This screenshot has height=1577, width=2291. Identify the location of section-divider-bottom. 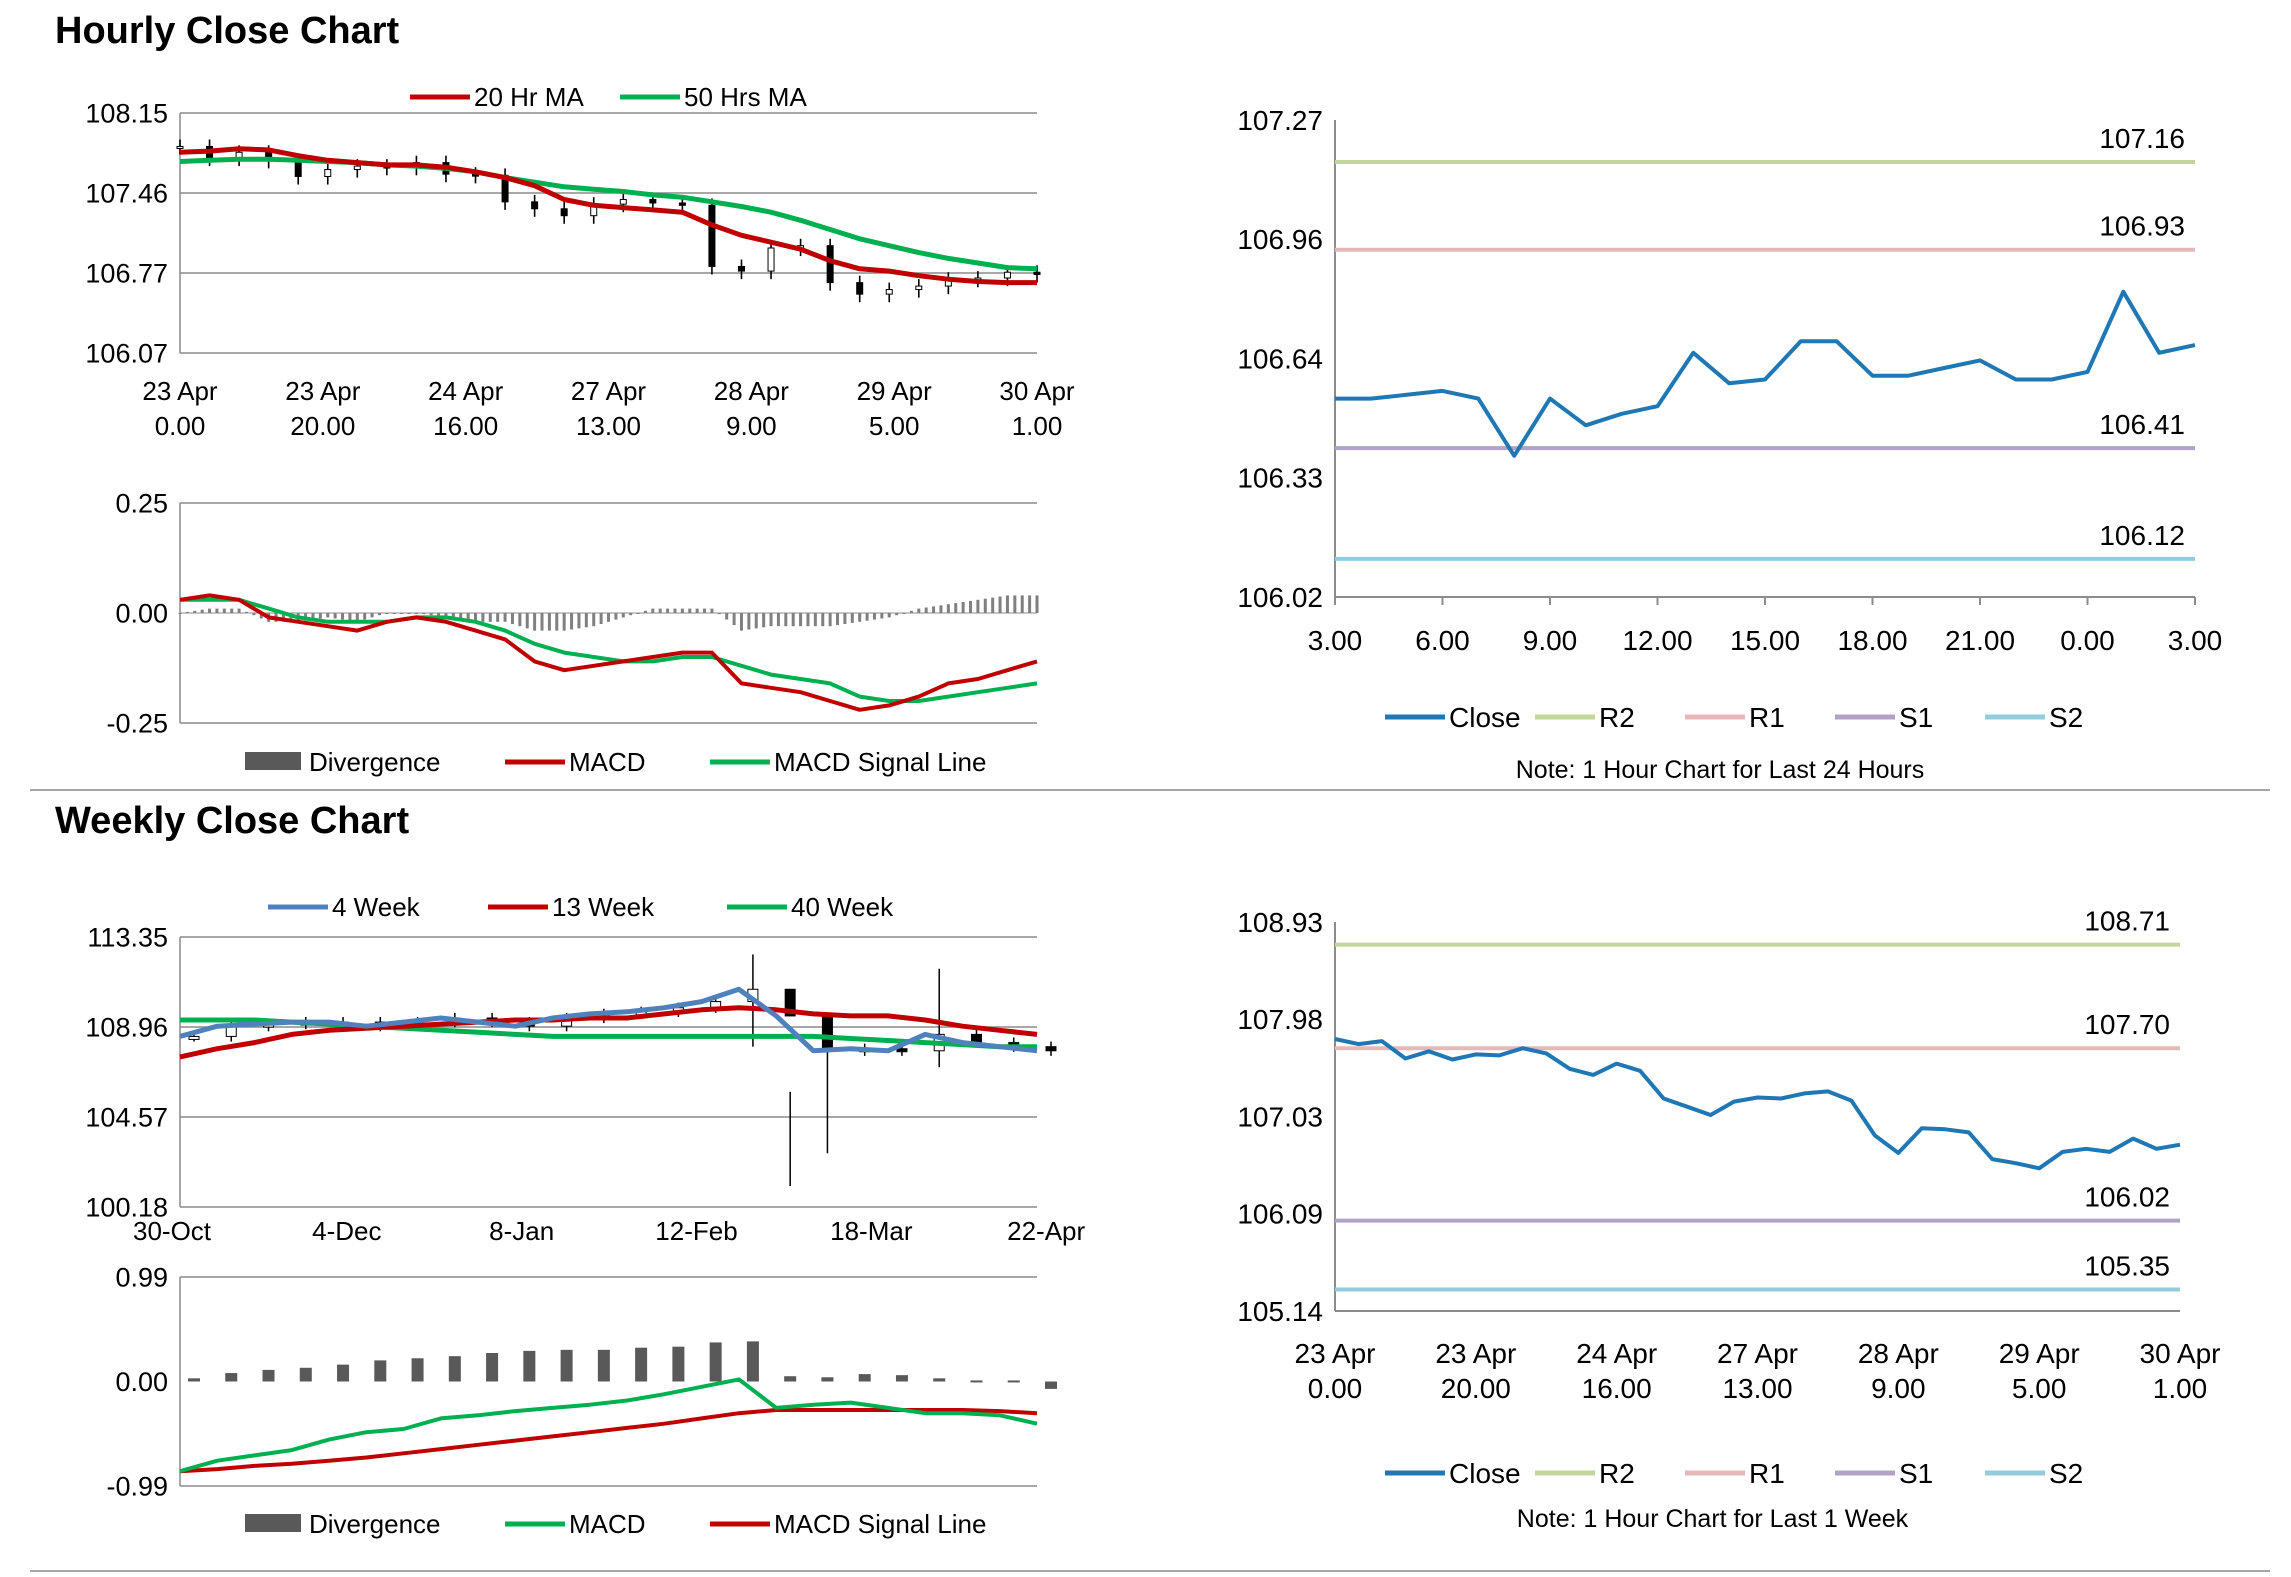
(1150, 1571).